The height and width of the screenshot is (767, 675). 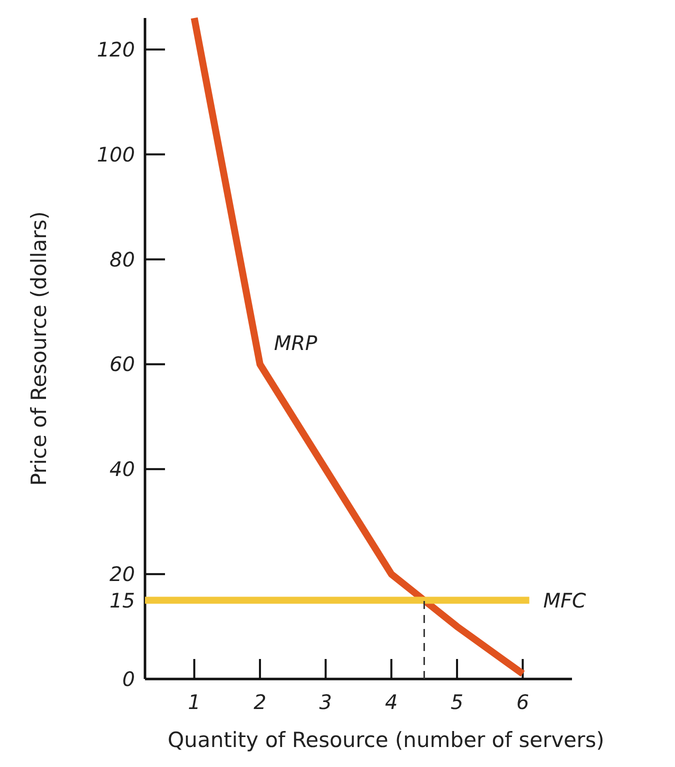 I want to click on series-label: MFC, so click(x=564, y=600).